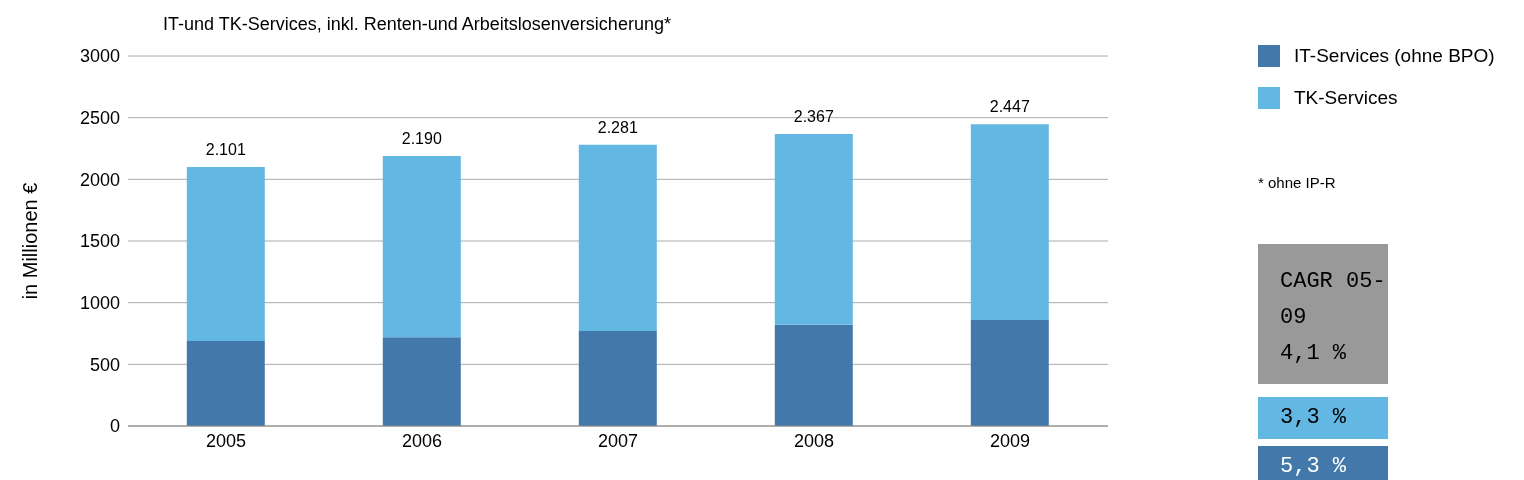  Describe the element at coordinates (617, 127) in the screenshot. I see `total-label: 2.281` at that location.